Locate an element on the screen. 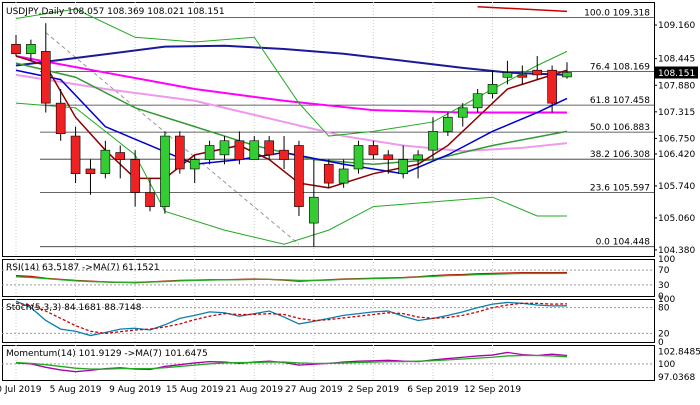  indicator-y-tick-label: 20 is located at coordinates (664, 334).